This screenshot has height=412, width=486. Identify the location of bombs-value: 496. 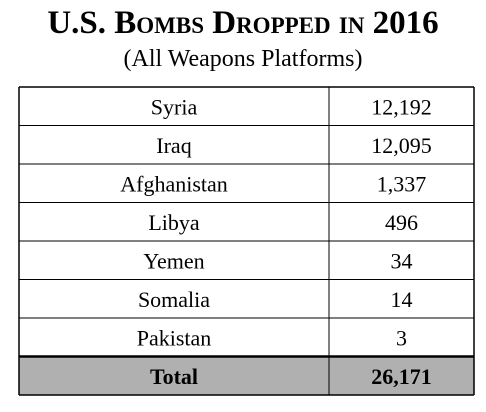
(401, 222).